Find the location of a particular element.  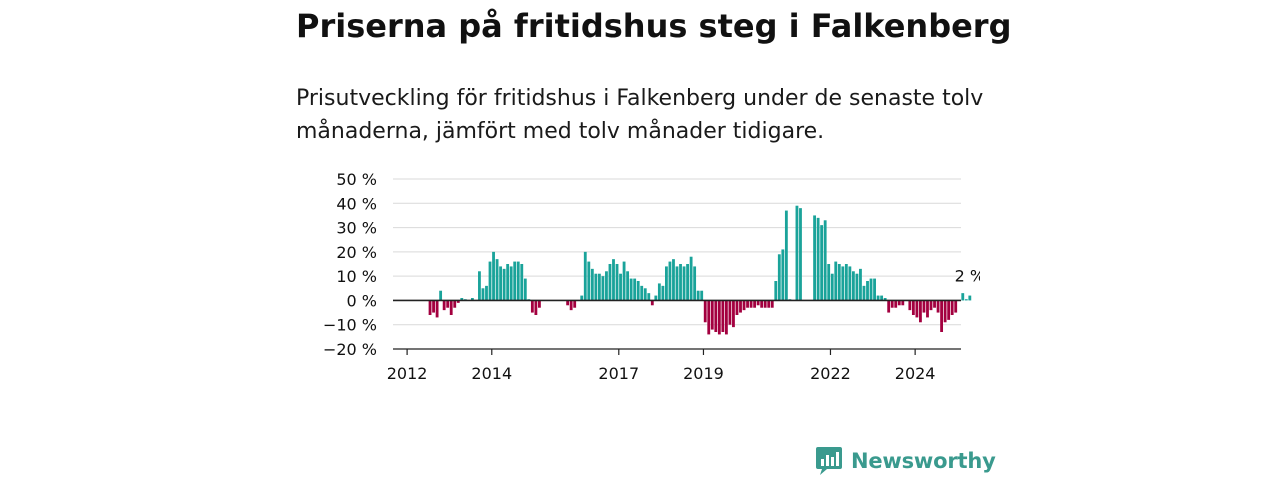

y-tick-label: 10 % is located at coordinates (356, 276).